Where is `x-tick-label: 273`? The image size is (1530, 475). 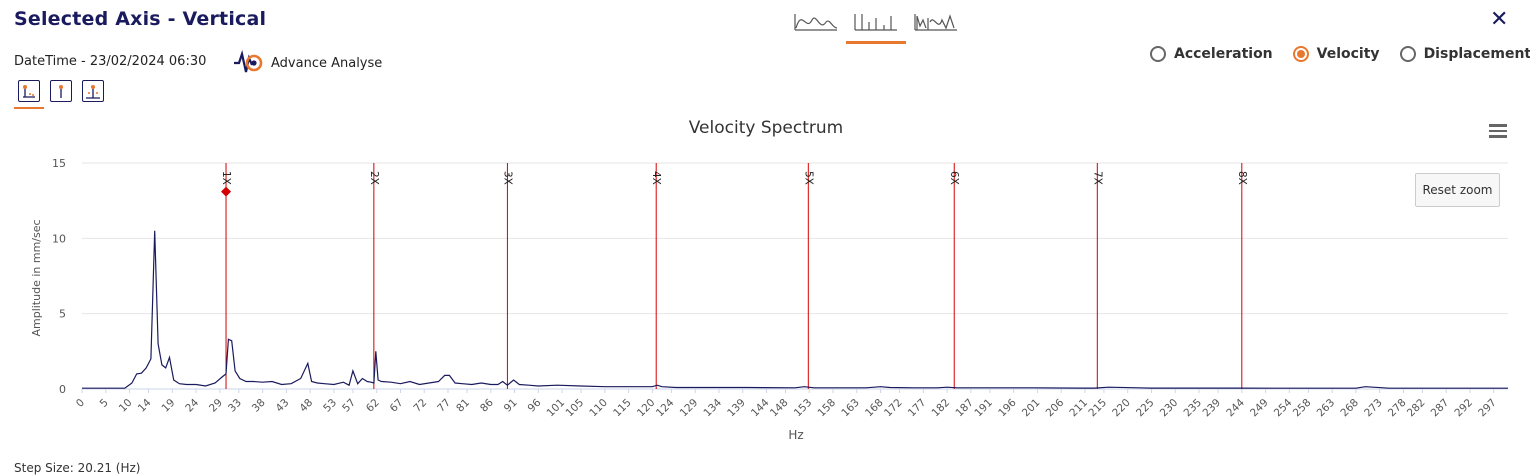 x-tick-label: 273 is located at coordinates (1373, 408).